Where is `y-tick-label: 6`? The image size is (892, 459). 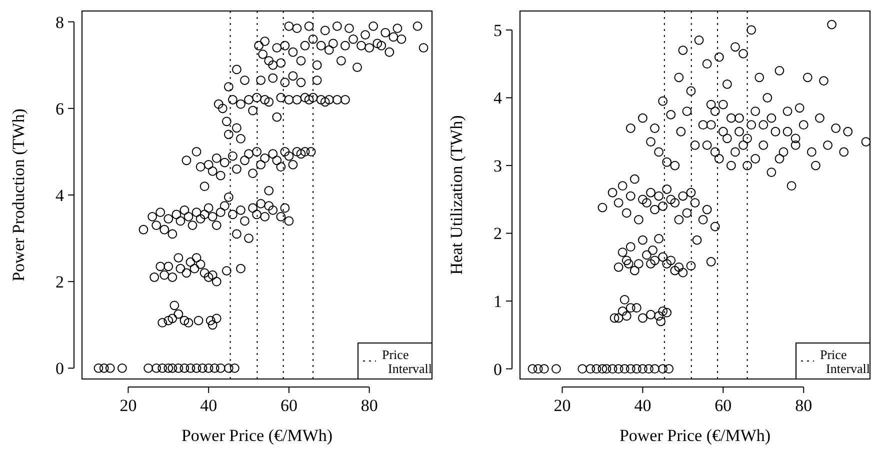
y-tick-label: 6 is located at coordinates (60, 108).